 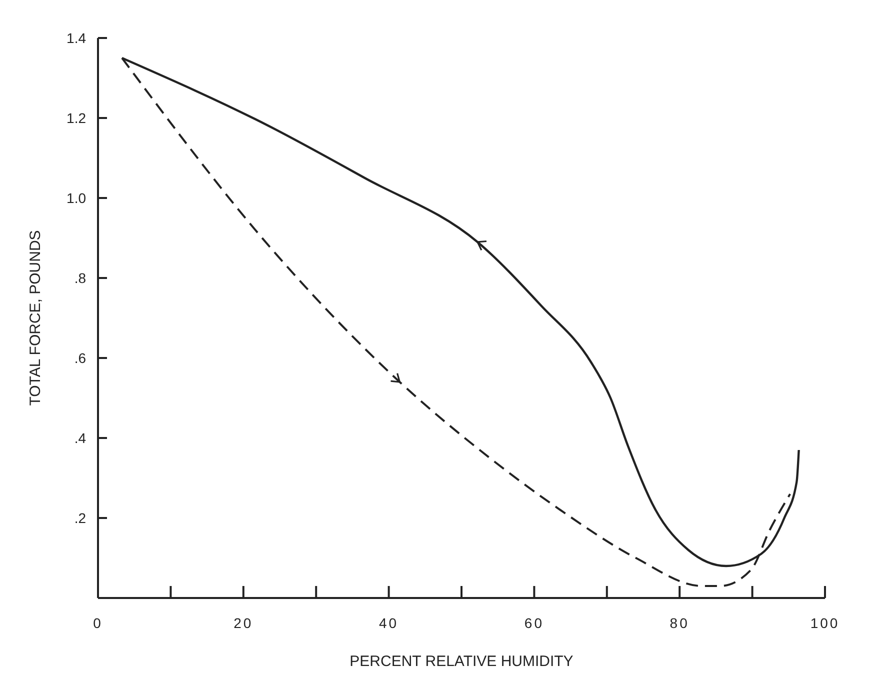 What do you see at coordinates (35, 318) in the screenshot?
I see `y-axis-title: TOTAL FORCE, POUNDS` at bounding box center [35, 318].